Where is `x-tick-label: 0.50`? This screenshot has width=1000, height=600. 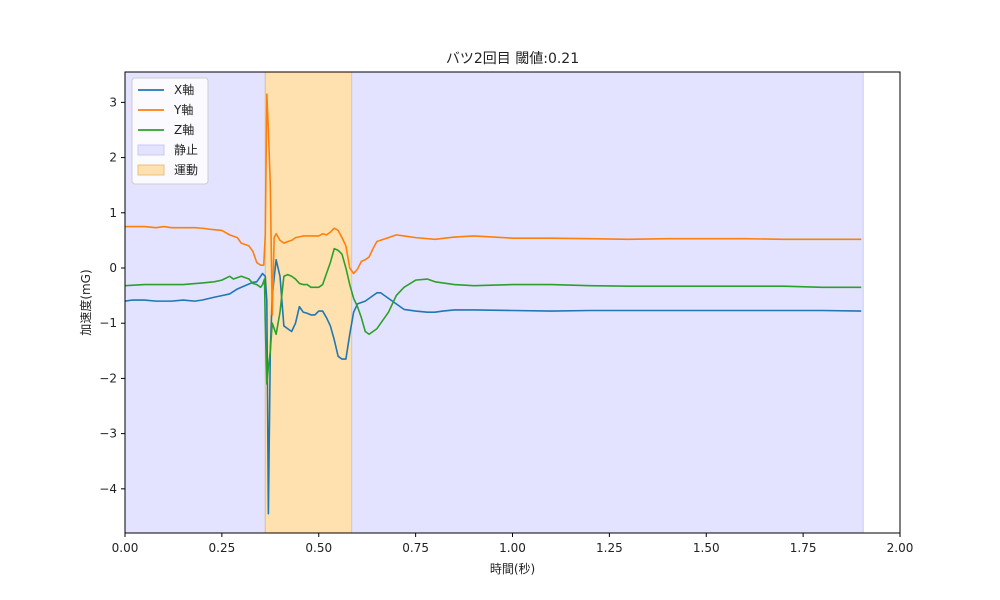
x-tick-label: 0.50 is located at coordinates (318, 548).